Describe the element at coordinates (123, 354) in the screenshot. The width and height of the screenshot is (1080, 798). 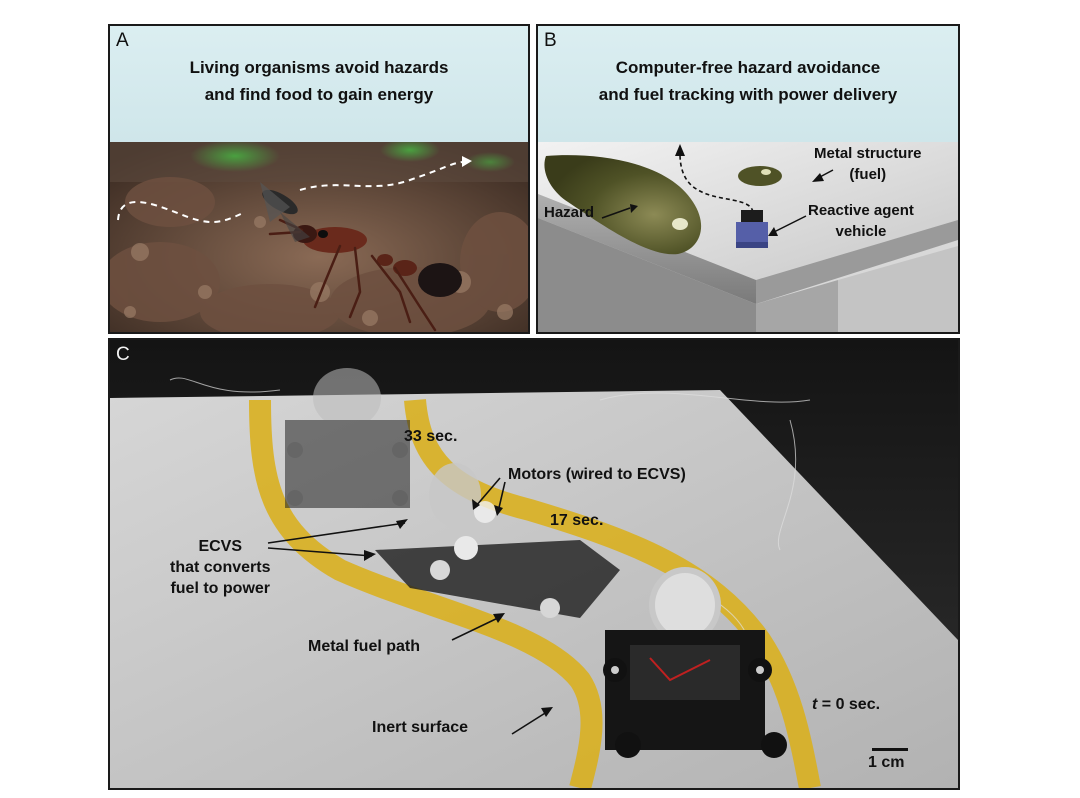
I see `panel-c-letter: C` at that location.